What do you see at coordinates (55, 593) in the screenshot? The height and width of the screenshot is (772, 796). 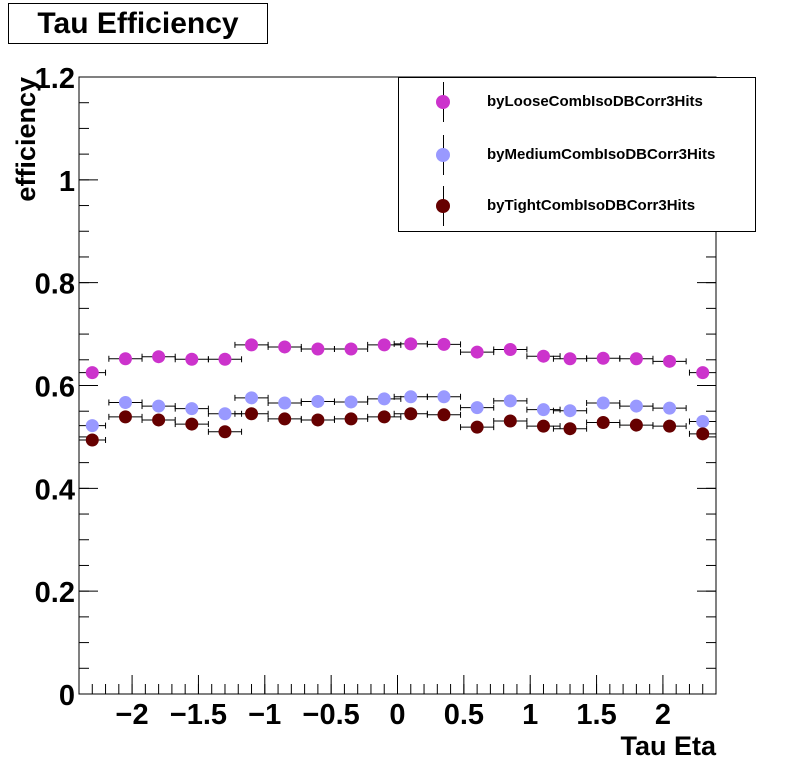 I see `y-tick-label: 0.2` at bounding box center [55, 593].